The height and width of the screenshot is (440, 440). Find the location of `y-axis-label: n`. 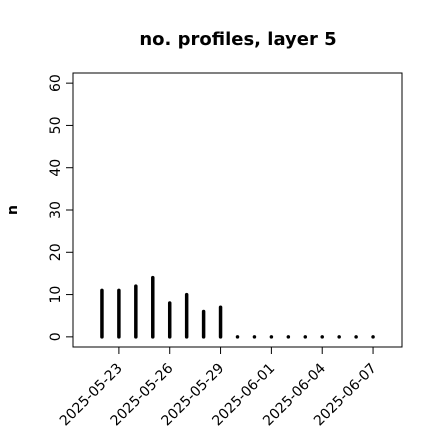

y-axis-label: n is located at coordinates (13, 210).